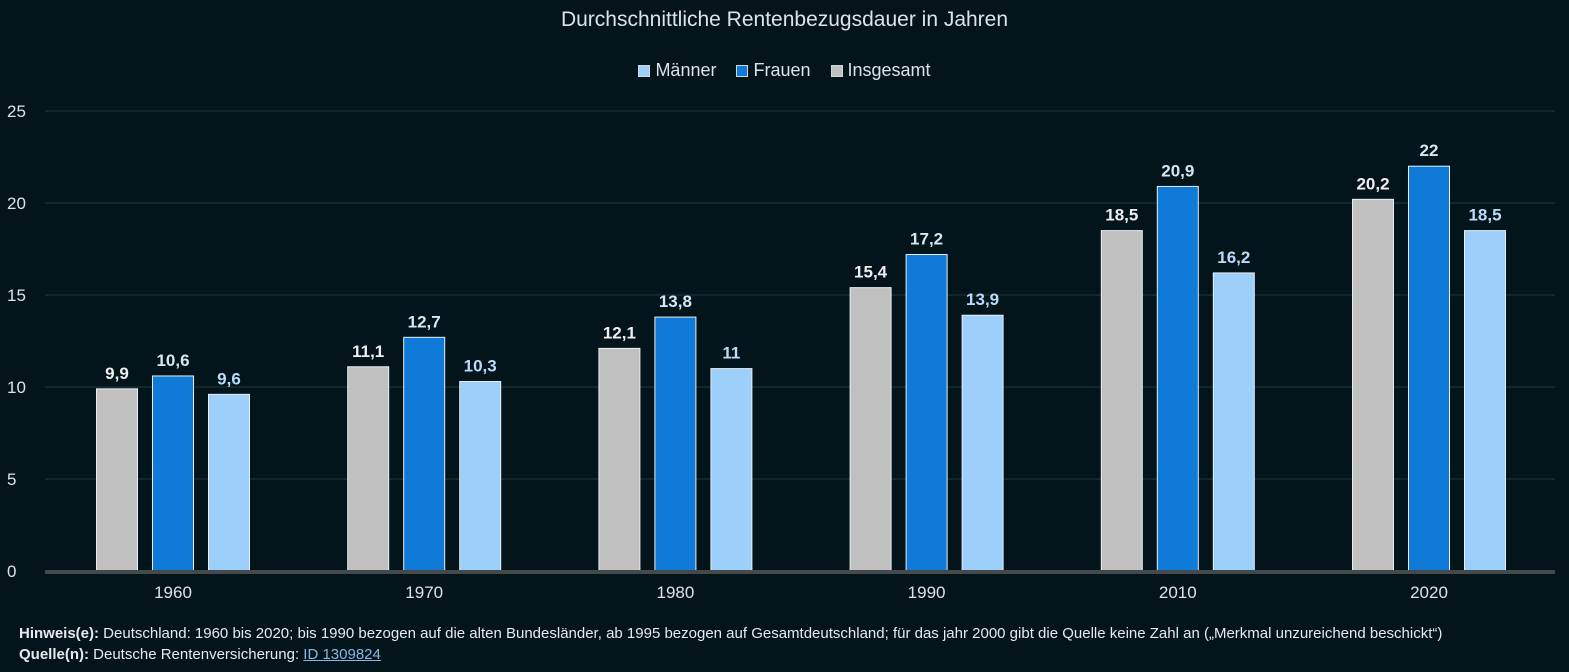 The image size is (1569, 672). Describe the element at coordinates (342, 654) in the screenshot. I see `source-link: ID 1309824` at that location.